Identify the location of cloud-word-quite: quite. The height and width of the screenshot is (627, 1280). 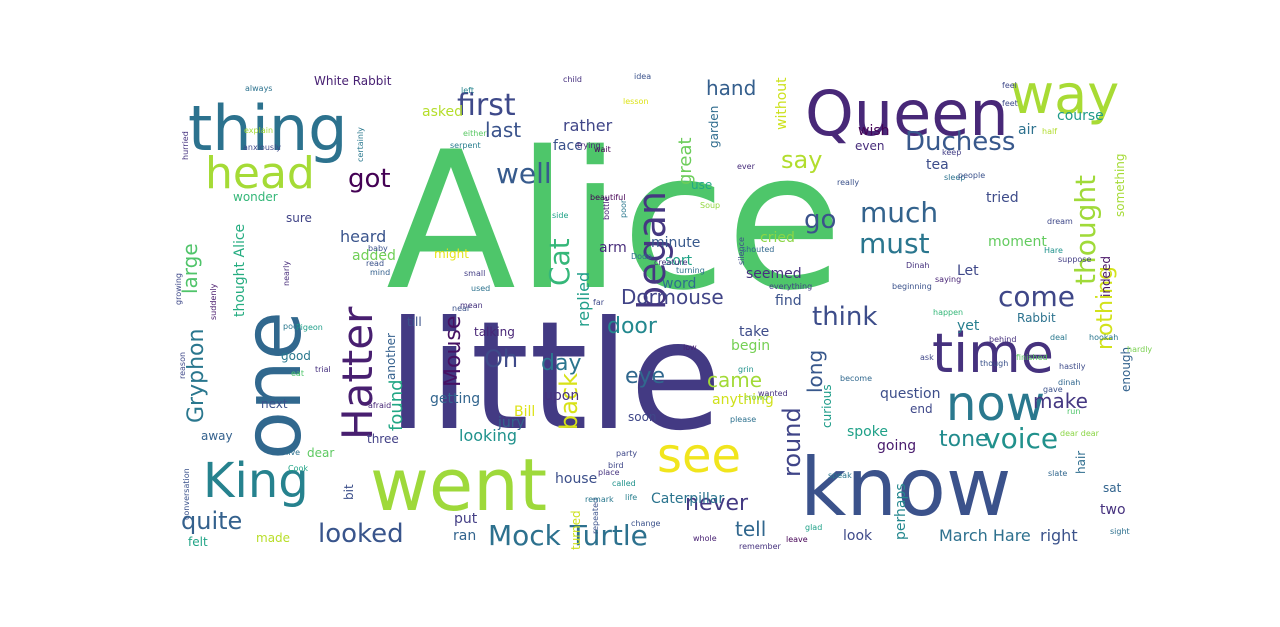
(211, 521).